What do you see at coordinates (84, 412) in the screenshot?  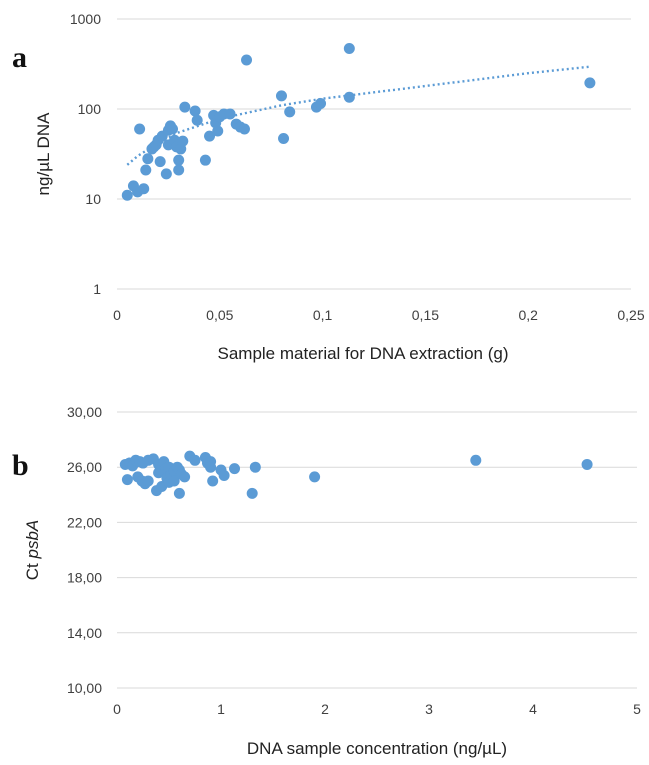 I see `panel-b-y-tick-label: 30,00` at bounding box center [84, 412].